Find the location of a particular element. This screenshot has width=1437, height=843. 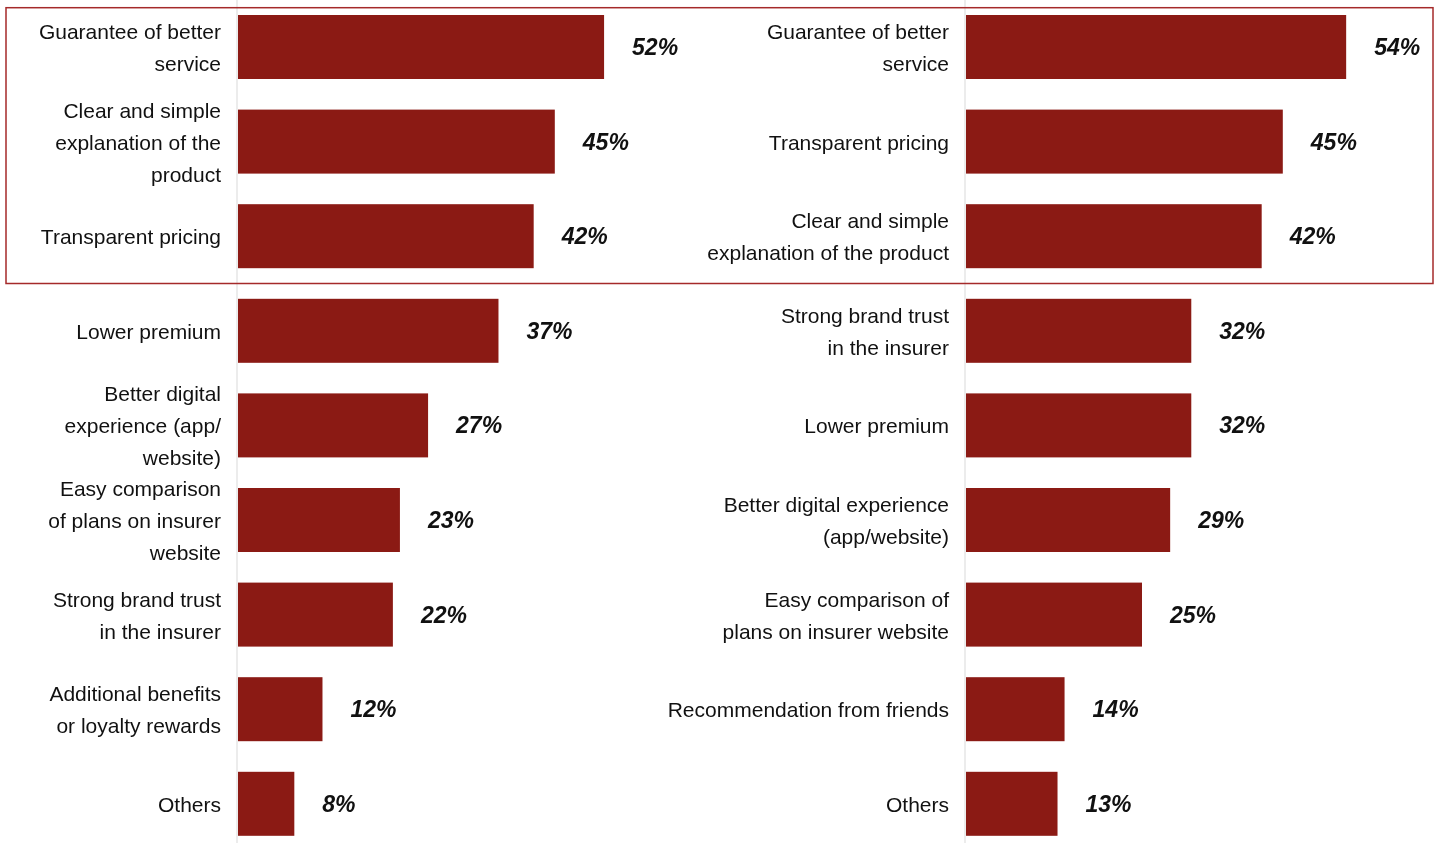

y-tick-label: Better digital experience (app/website) is located at coordinates (836, 520).